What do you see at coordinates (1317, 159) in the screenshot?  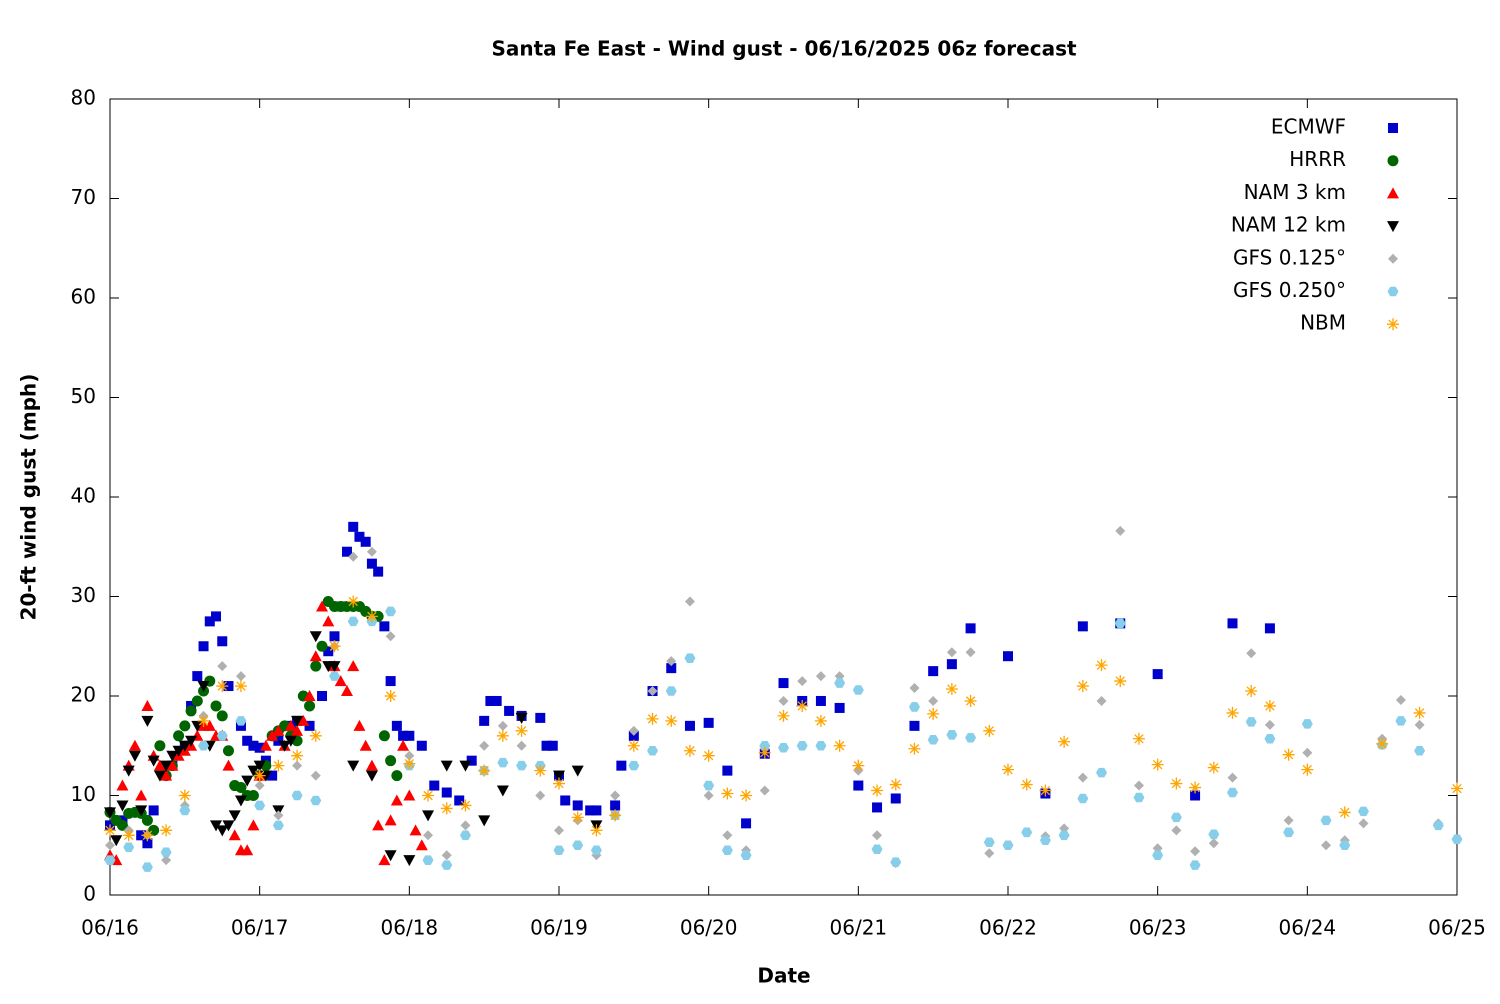 I see `legend-label: HRRR` at bounding box center [1317, 159].